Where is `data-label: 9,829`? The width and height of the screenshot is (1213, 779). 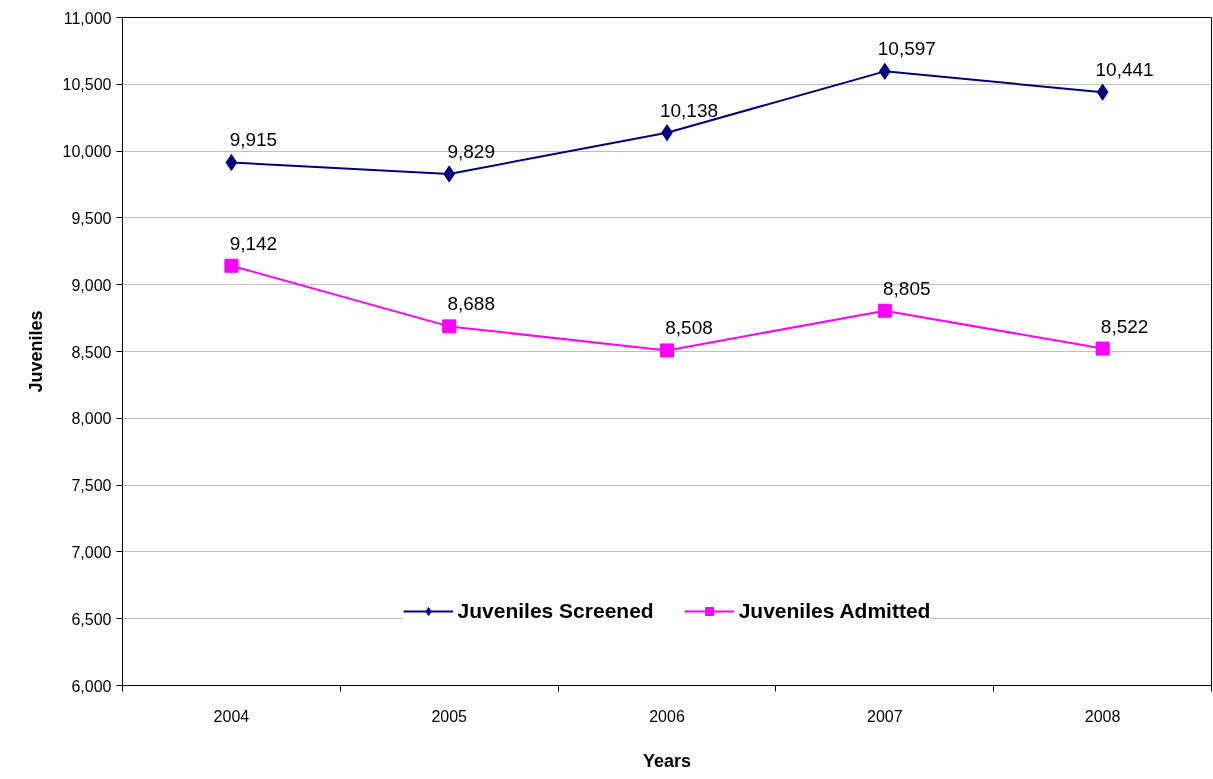 data-label: 9,829 is located at coordinates (471, 151).